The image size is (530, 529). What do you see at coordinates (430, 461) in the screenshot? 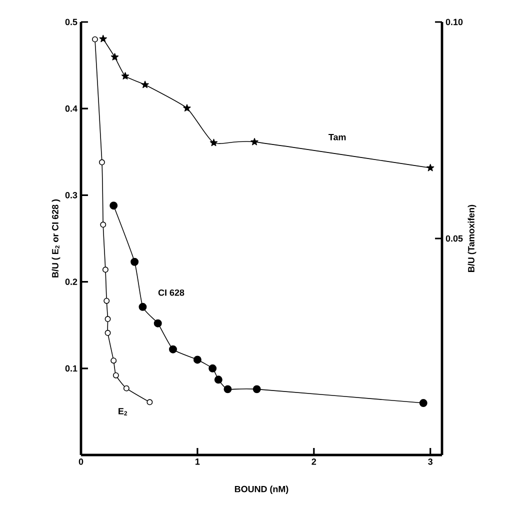
I see `x-tick-label: 3` at bounding box center [430, 461].